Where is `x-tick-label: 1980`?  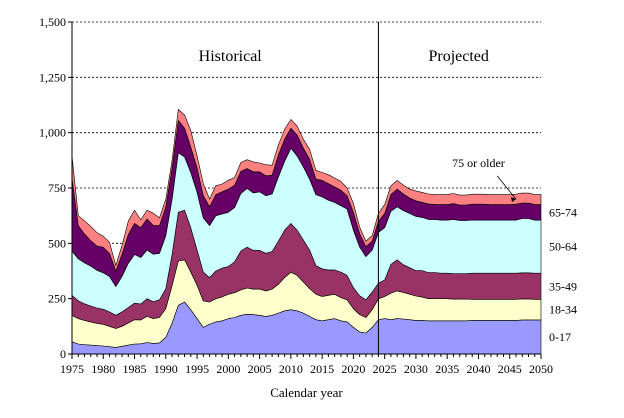
x-tick-label: 1980 is located at coordinates (103, 369).